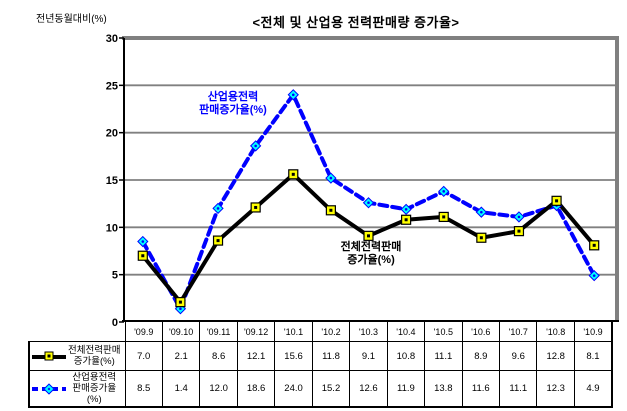 The width and height of the screenshot is (627, 411). What do you see at coordinates (293, 331) in the screenshot?
I see `table-col-header: '10.1` at bounding box center [293, 331].